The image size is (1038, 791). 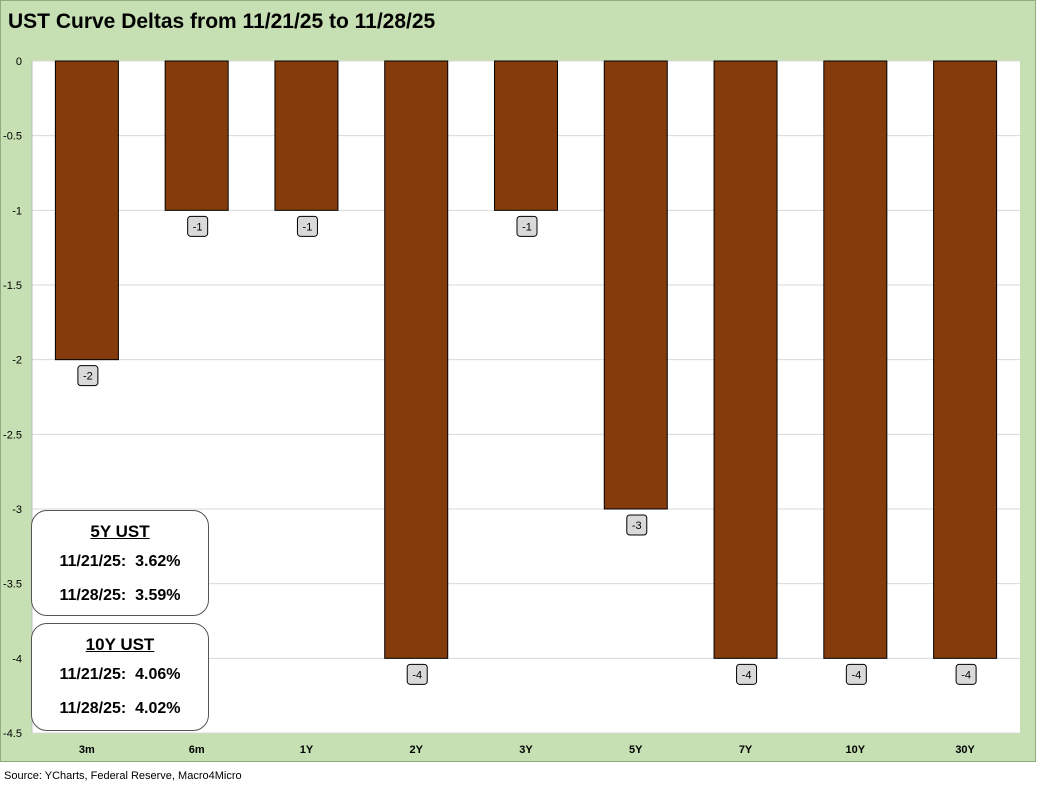 What do you see at coordinates (965, 359) in the screenshot?
I see `bar-30y` at bounding box center [965, 359].